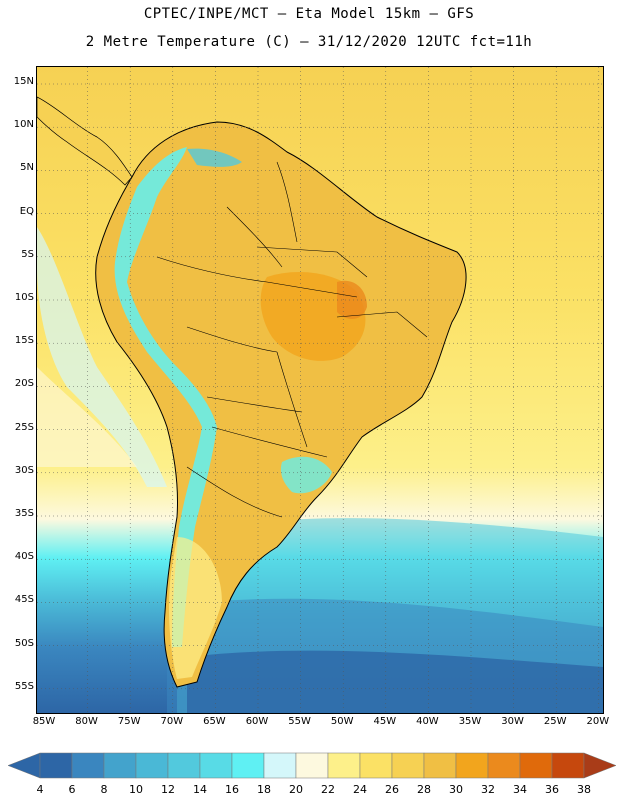  What do you see at coordinates (168, 789) in the screenshot?
I see `legend-label: 12` at bounding box center [168, 789].